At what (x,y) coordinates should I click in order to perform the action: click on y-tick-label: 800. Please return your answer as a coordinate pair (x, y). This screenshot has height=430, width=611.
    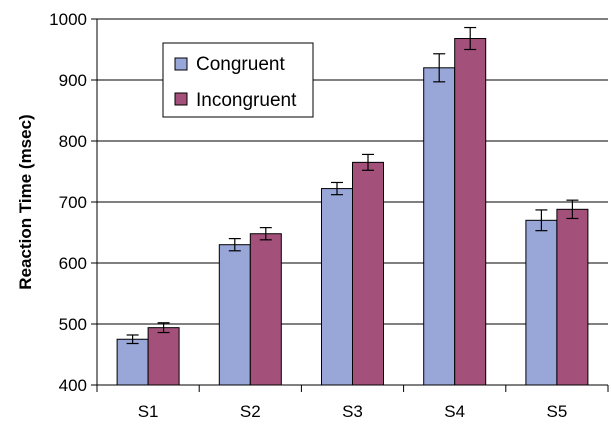
    Looking at the image, I should click on (73, 141).